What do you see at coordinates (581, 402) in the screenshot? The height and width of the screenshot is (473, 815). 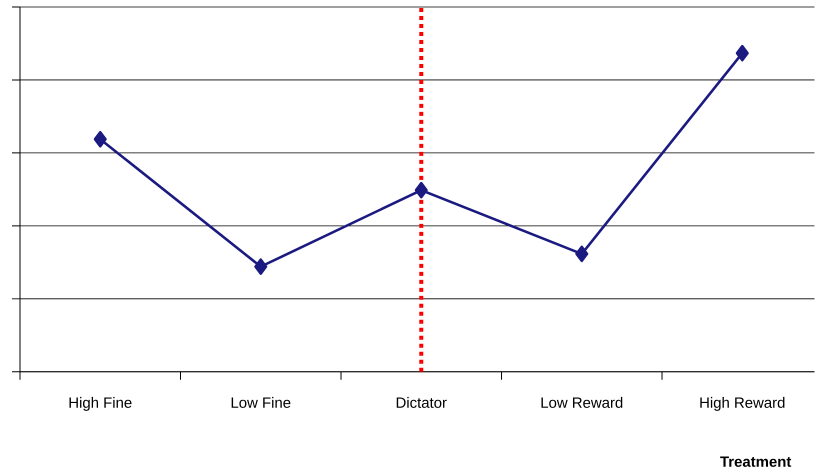 I see `x-tick-label: Low Reward` at bounding box center [581, 402].